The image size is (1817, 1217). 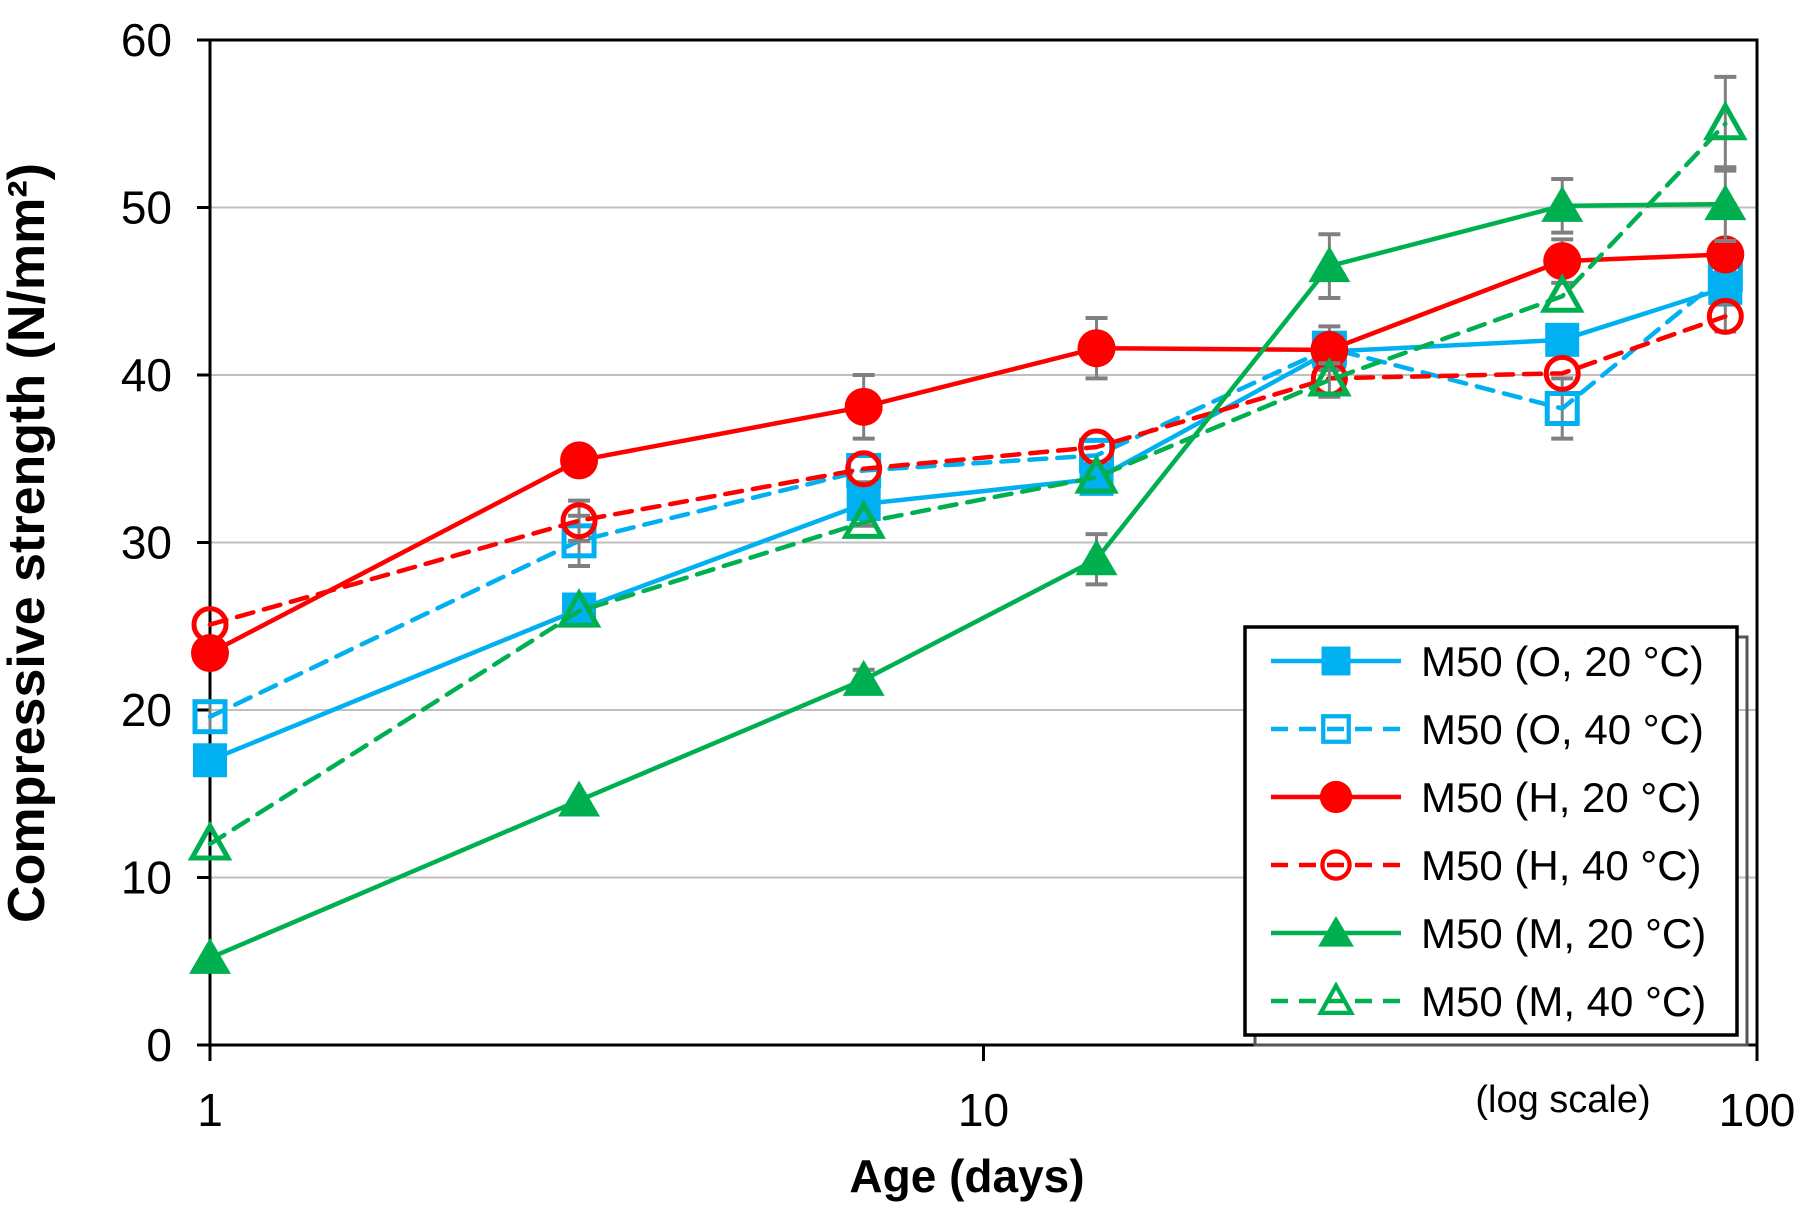 What do you see at coordinates (1562, 1100) in the screenshot?
I see `log-scale-note: (log scale)` at bounding box center [1562, 1100].